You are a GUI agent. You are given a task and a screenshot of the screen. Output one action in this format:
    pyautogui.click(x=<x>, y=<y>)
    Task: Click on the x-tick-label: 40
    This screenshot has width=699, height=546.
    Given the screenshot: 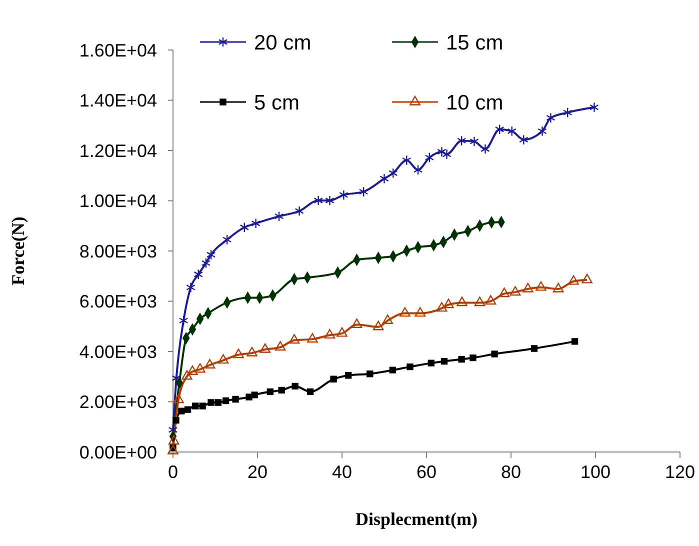 What is the action you would take?
    pyautogui.click(x=342, y=472)
    